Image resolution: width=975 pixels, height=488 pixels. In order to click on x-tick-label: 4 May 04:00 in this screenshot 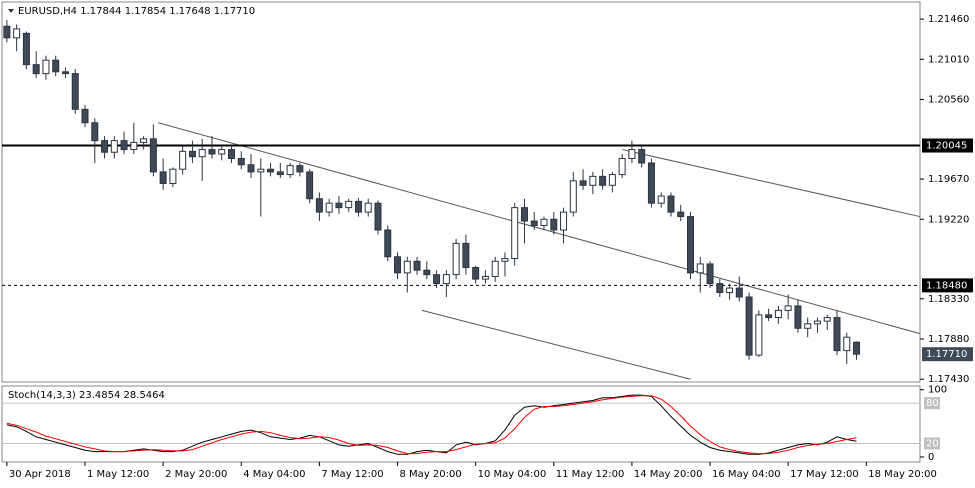, I will do `click(274, 474)`.